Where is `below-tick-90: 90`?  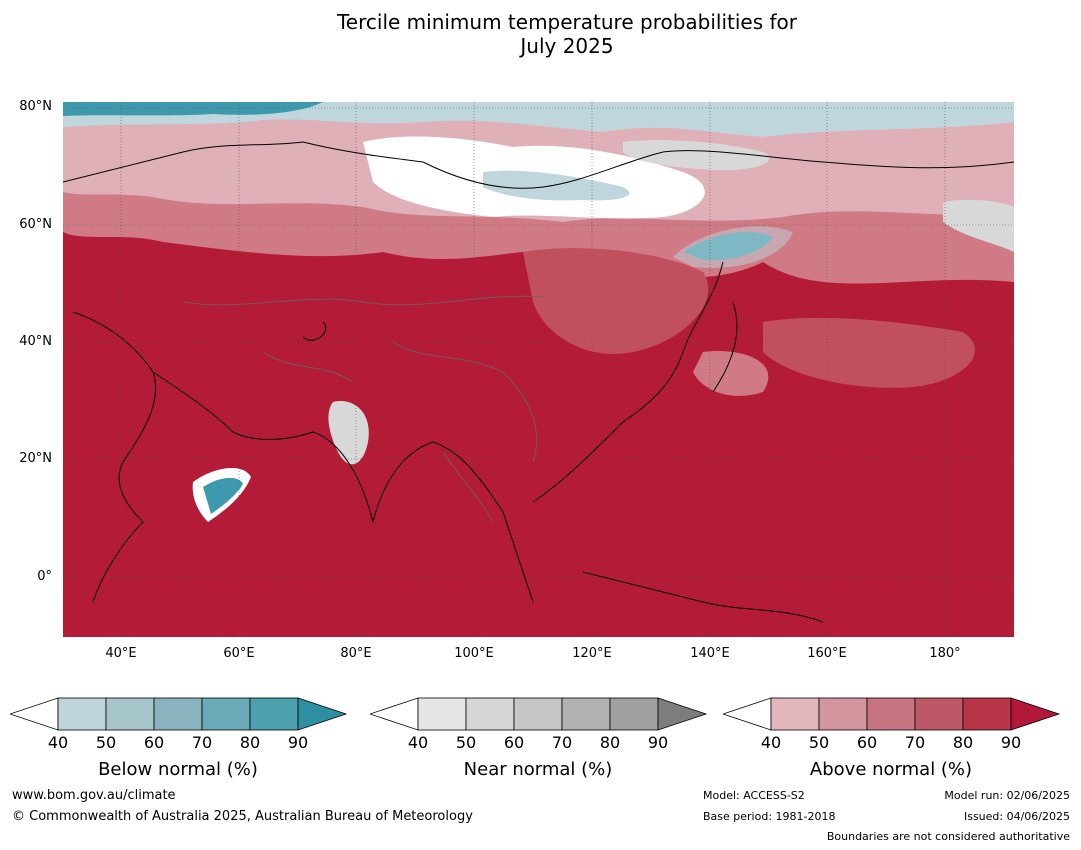
below-tick-90: 90 is located at coordinates (298, 742).